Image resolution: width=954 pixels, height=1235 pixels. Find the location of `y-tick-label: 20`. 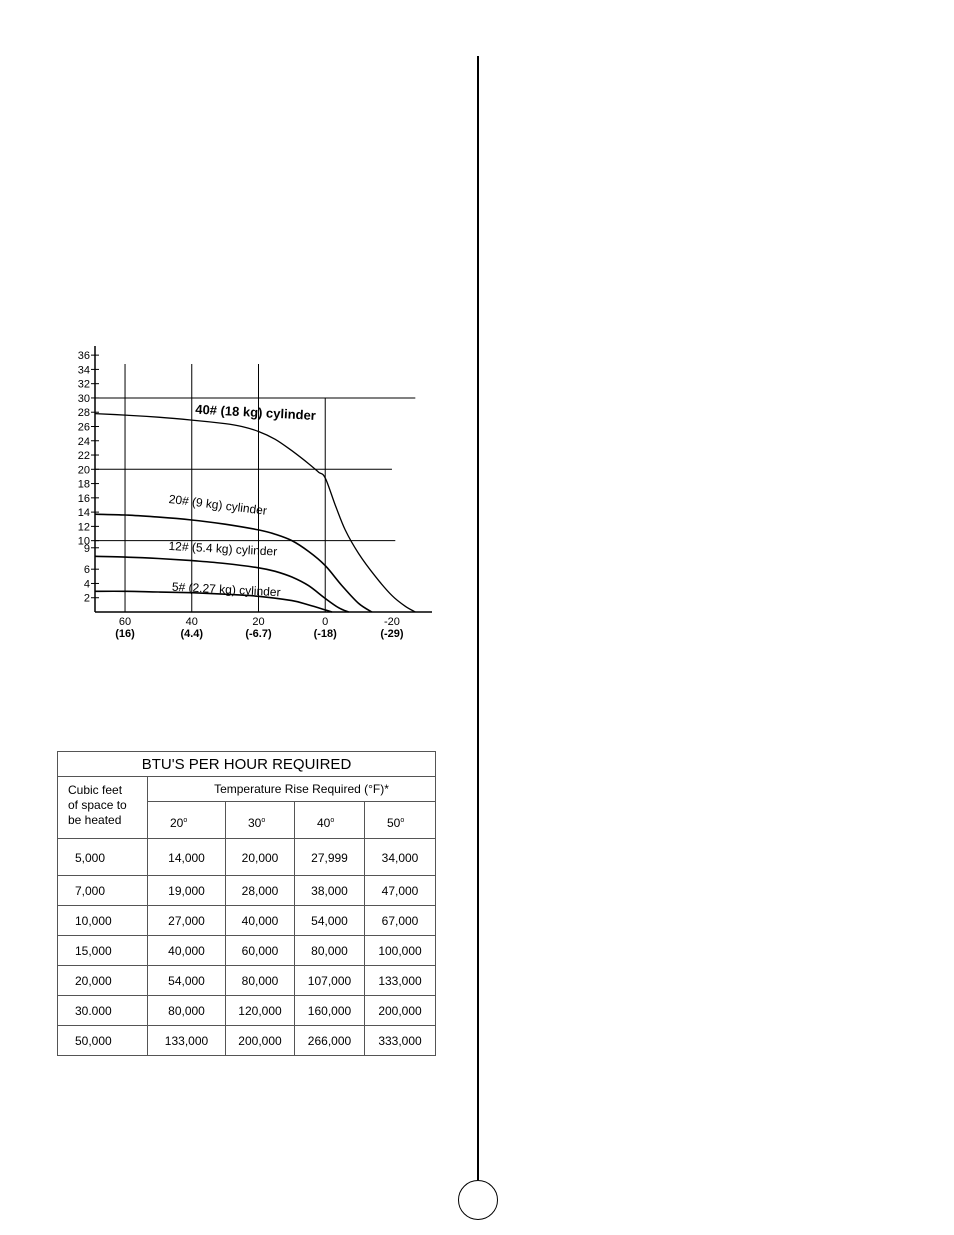

y-tick-label: 20 is located at coordinates (84, 470).